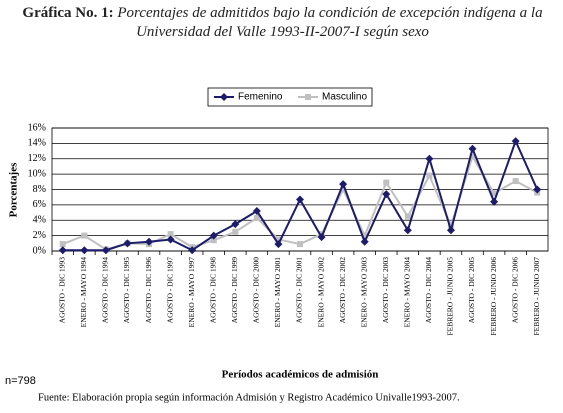 The height and width of the screenshot is (413, 563). I want to click on y-tick-label: 4%, so click(39, 220).